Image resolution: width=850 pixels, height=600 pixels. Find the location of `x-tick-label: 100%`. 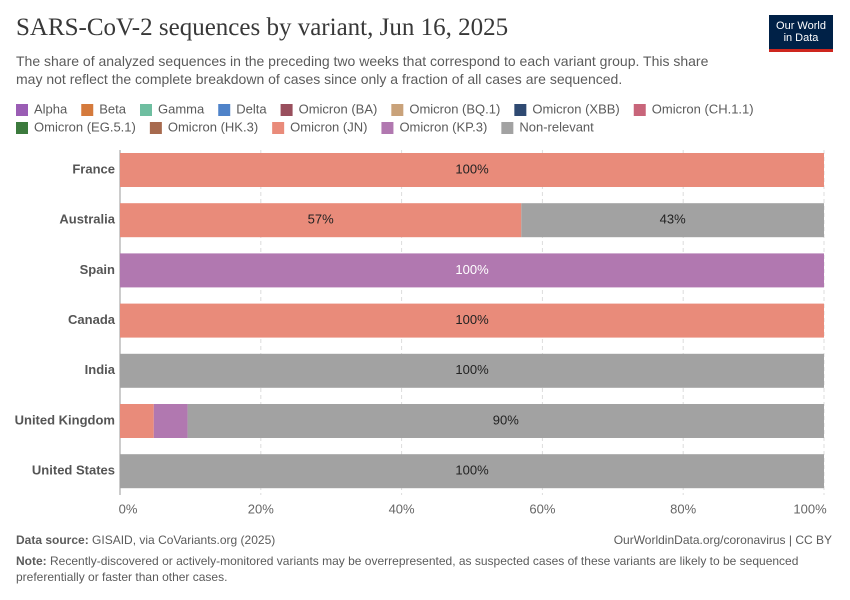

x-tick-label: 100% is located at coordinates (810, 508).